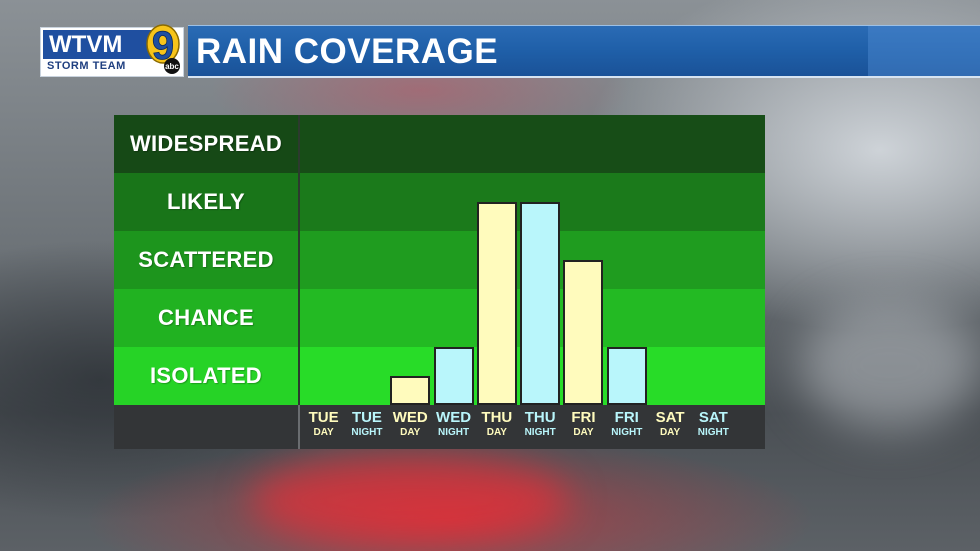 Image resolution: width=980 pixels, height=551 pixels. Describe the element at coordinates (439, 144) in the screenshot. I see `coverage-band-widespread: WIDESPREAD` at that location.